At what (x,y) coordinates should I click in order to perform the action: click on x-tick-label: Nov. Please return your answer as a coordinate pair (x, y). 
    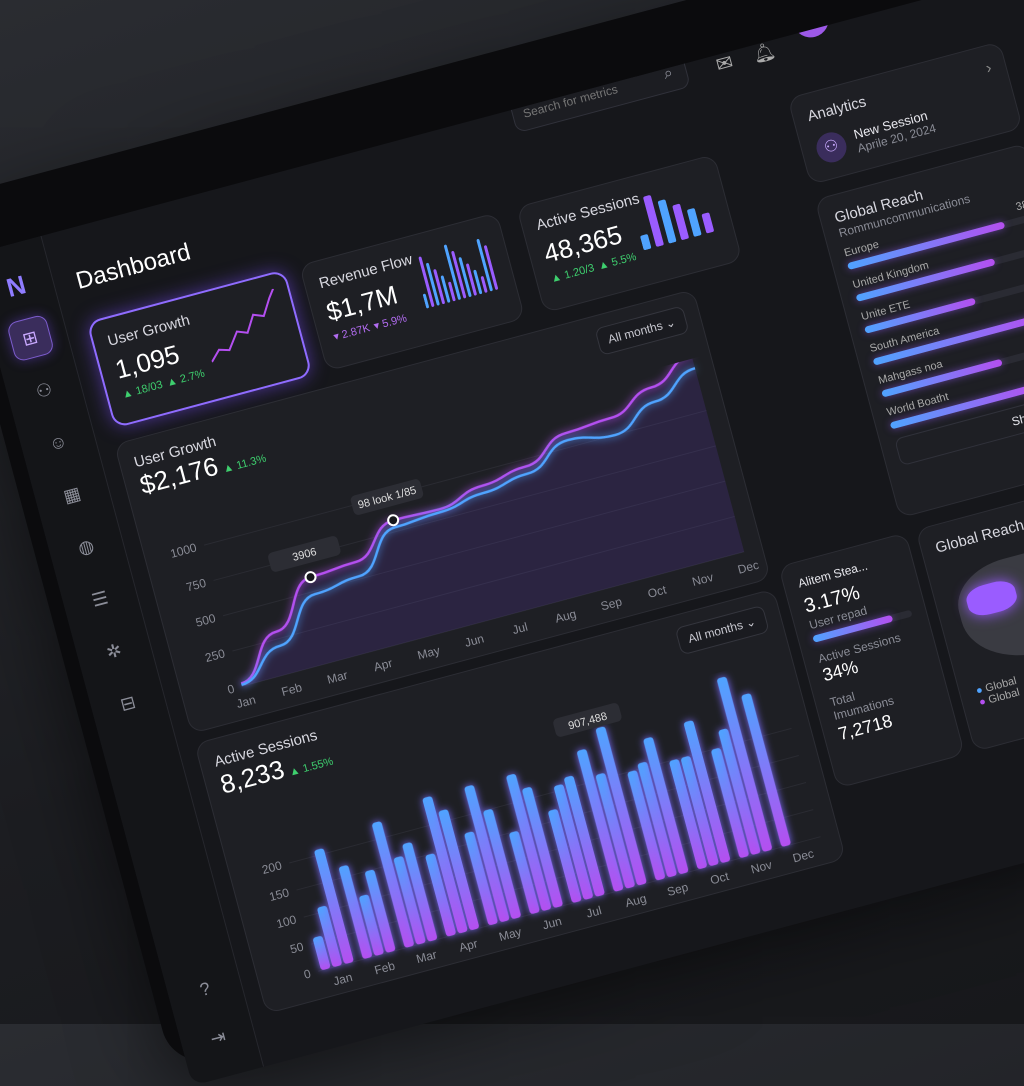
    Looking at the image, I should click on (703, 579).